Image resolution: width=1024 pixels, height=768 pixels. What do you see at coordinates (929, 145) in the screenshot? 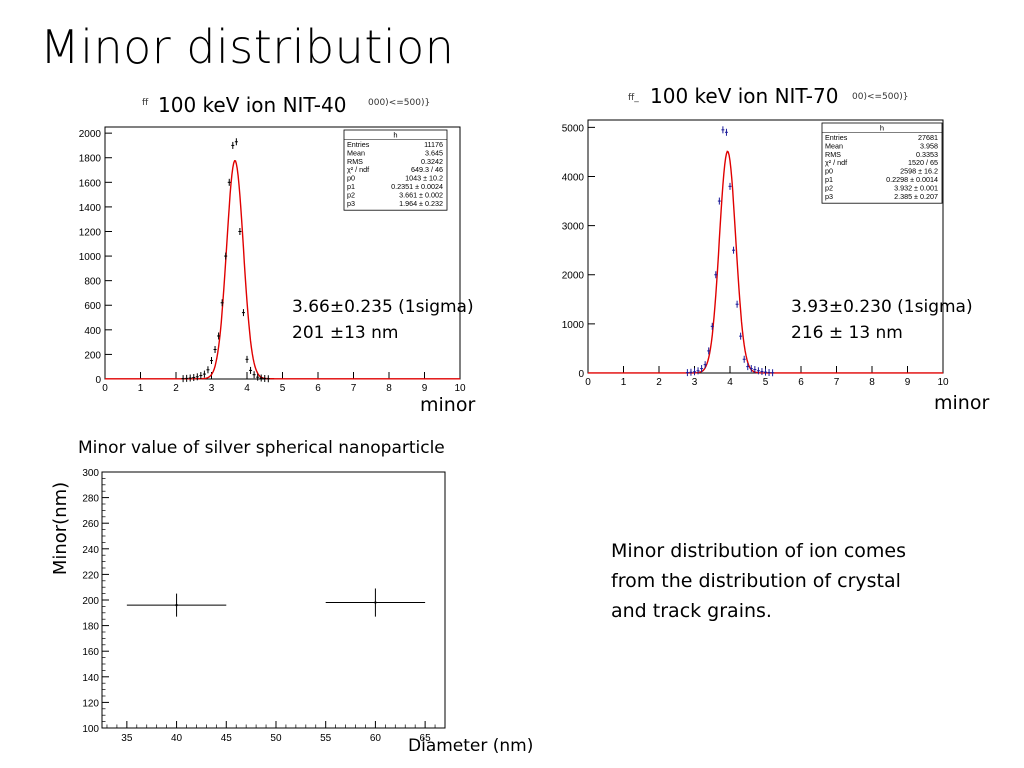
I see `nit70-stats-value: 3.958` at bounding box center [929, 145].